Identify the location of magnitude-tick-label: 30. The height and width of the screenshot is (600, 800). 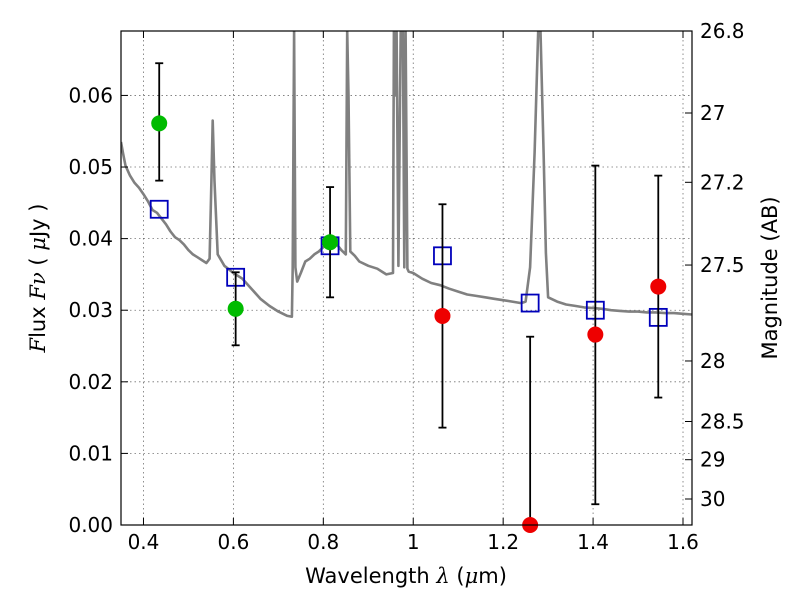
(712, 499).